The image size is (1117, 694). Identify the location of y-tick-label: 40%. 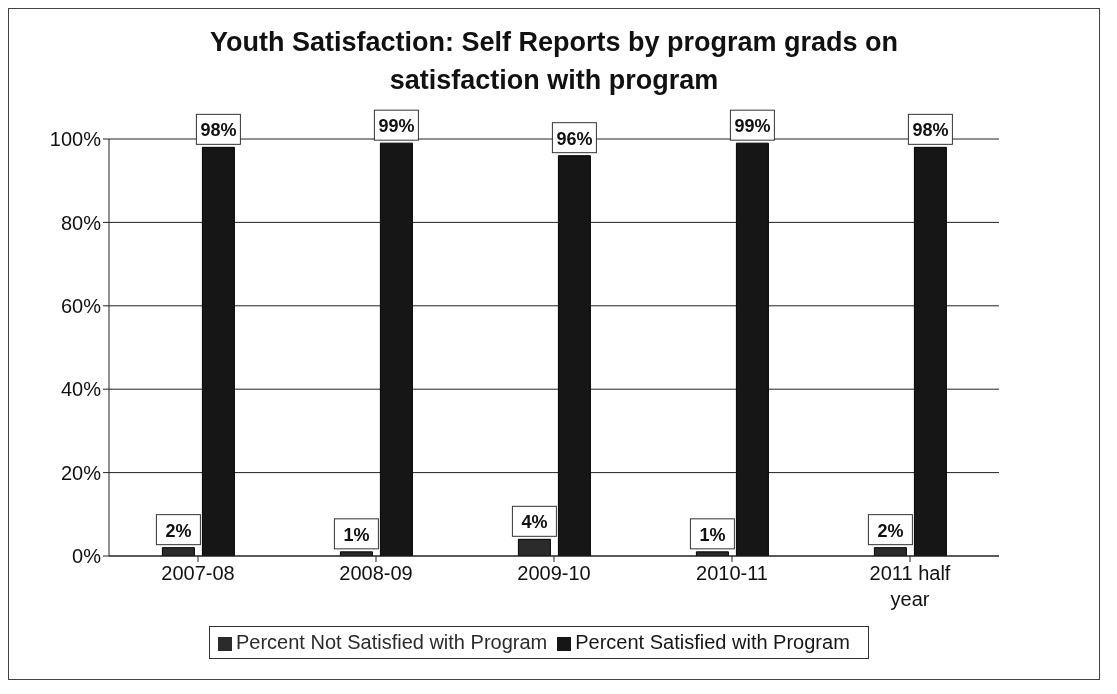
(81, 389).